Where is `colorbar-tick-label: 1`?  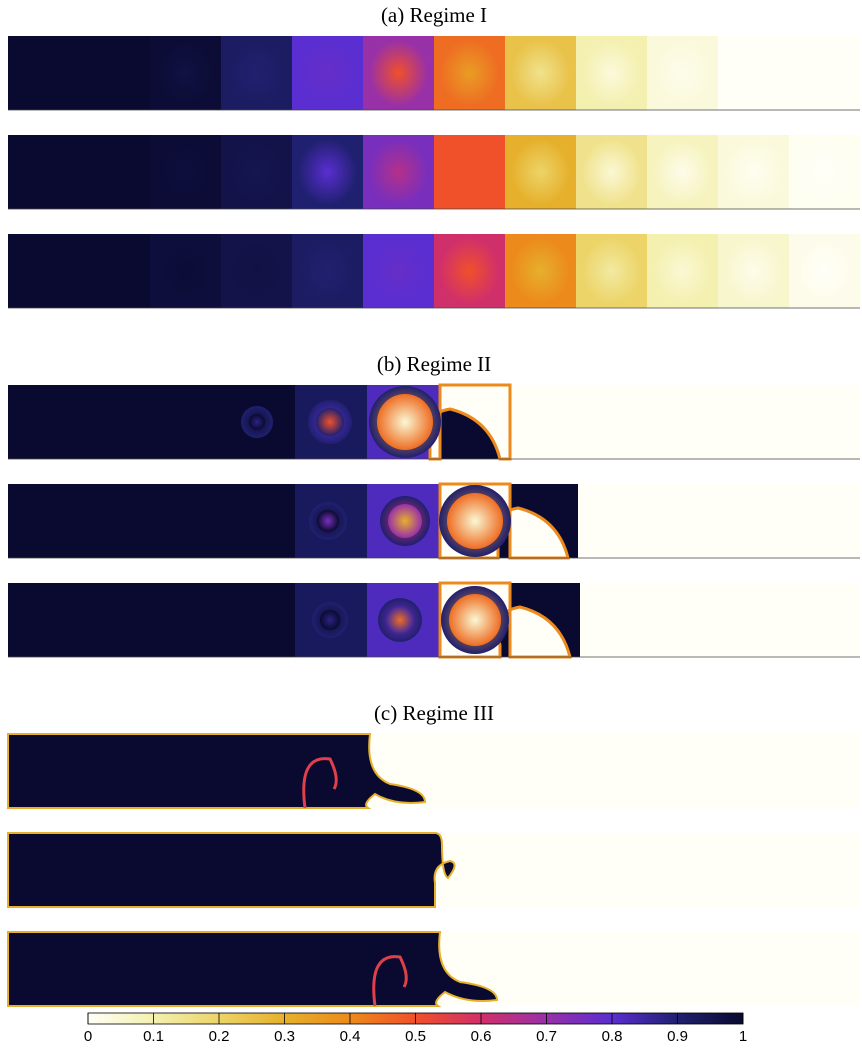
colorbar-tick-label: 1 is located at coordinates (743, 1036).